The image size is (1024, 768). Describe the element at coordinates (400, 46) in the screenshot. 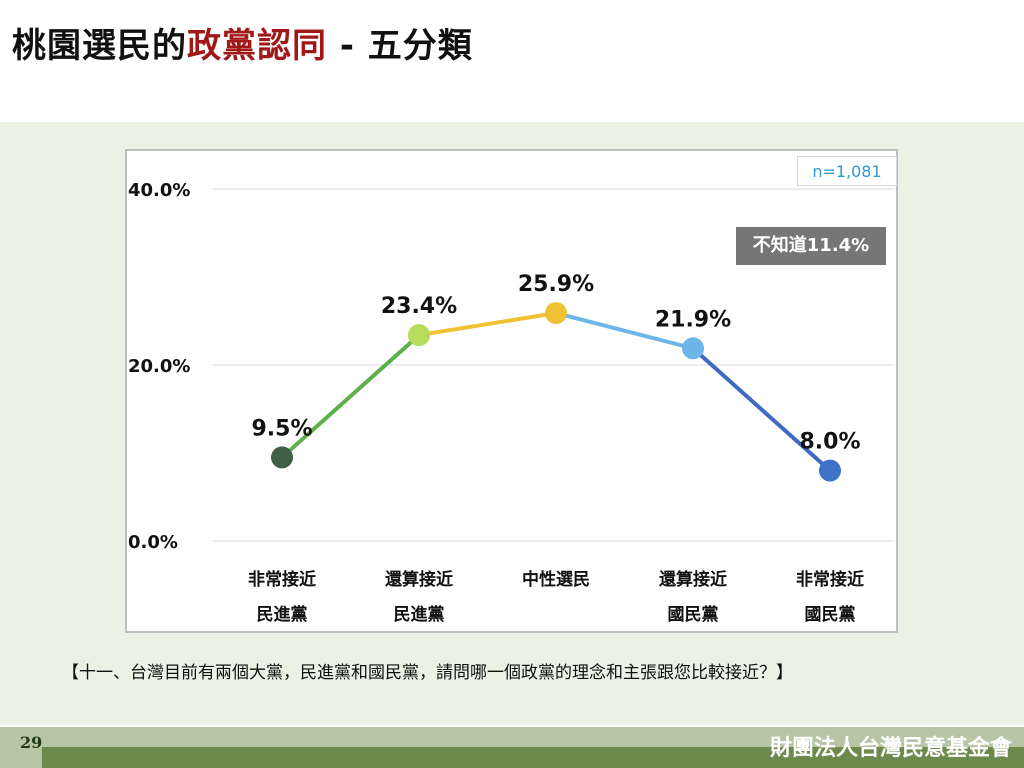

I see `title-part-3: - 五分類` at that location.